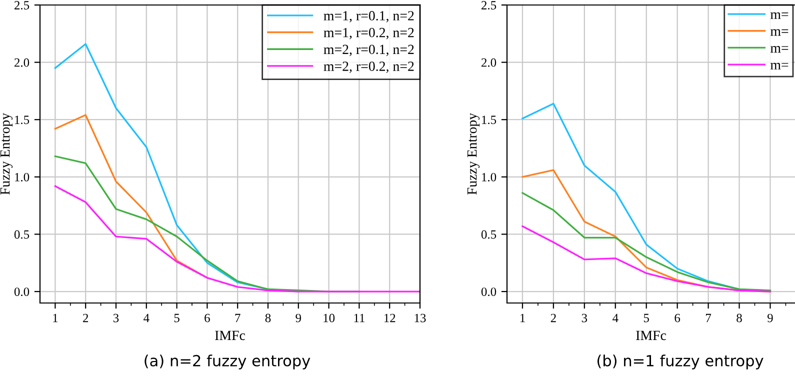 Image resolution: width=795 pixels, height=386 pixels. Describe the element at coordinates (359, 318) in the screenshot. I see `x-tick-label: 11` at that location.